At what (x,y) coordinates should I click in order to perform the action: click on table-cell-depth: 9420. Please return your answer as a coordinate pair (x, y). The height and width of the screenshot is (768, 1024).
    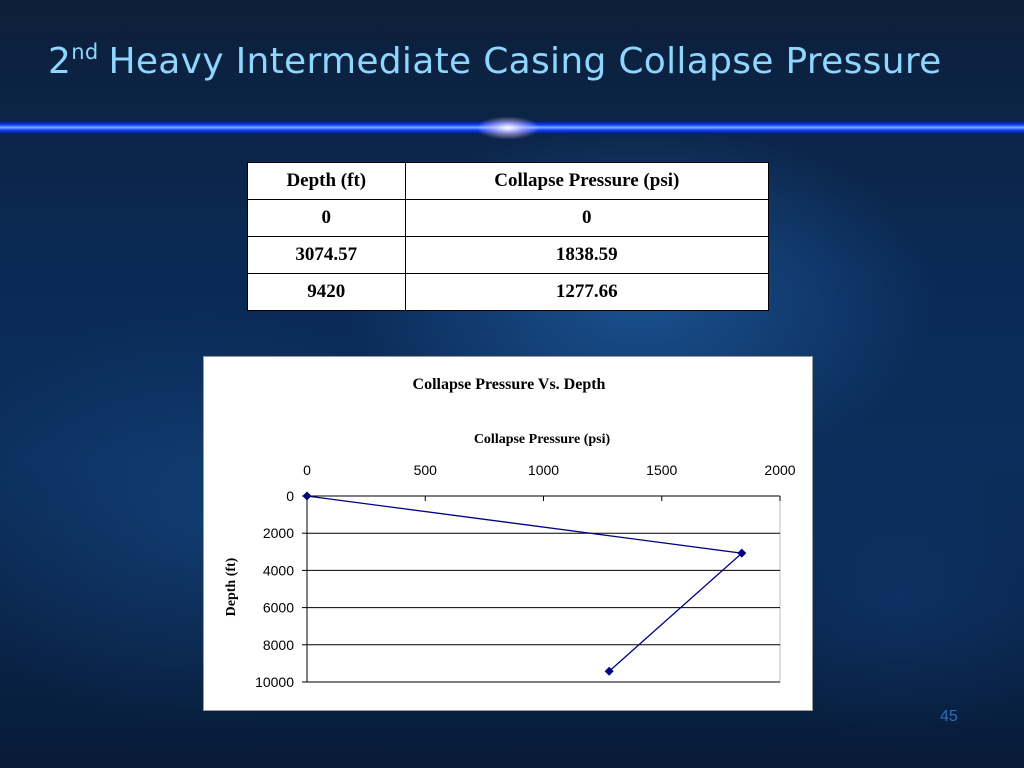
    Looking at the image, I should click on (326, 292).